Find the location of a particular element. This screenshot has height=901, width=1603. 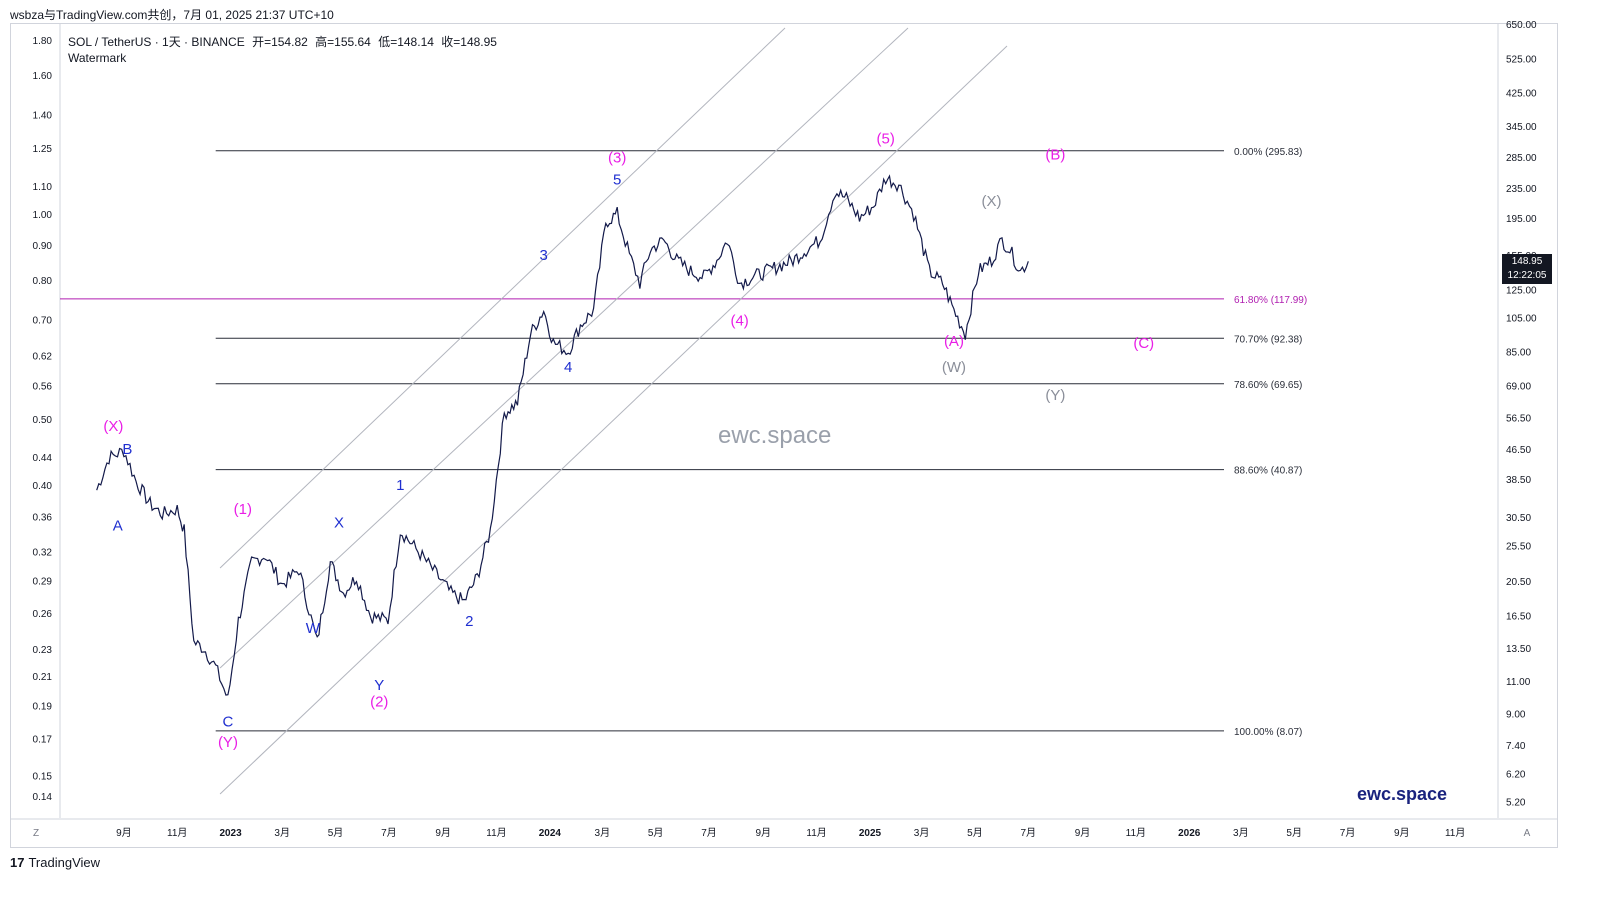

right-axis-tick: 195.00 is located at coordinates (1521, 219).